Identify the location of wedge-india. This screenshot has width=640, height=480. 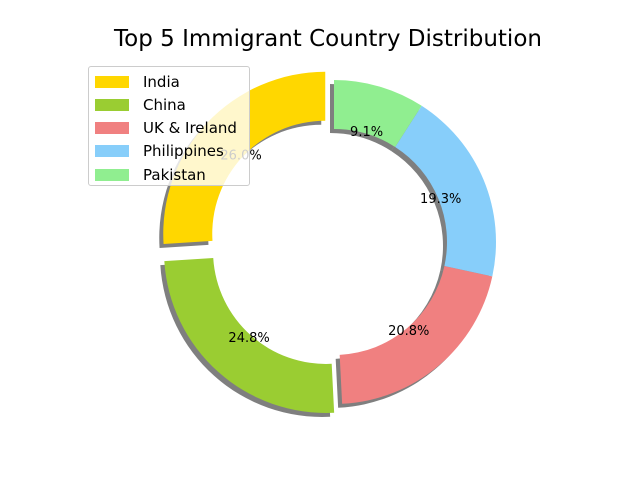
(244, 157).